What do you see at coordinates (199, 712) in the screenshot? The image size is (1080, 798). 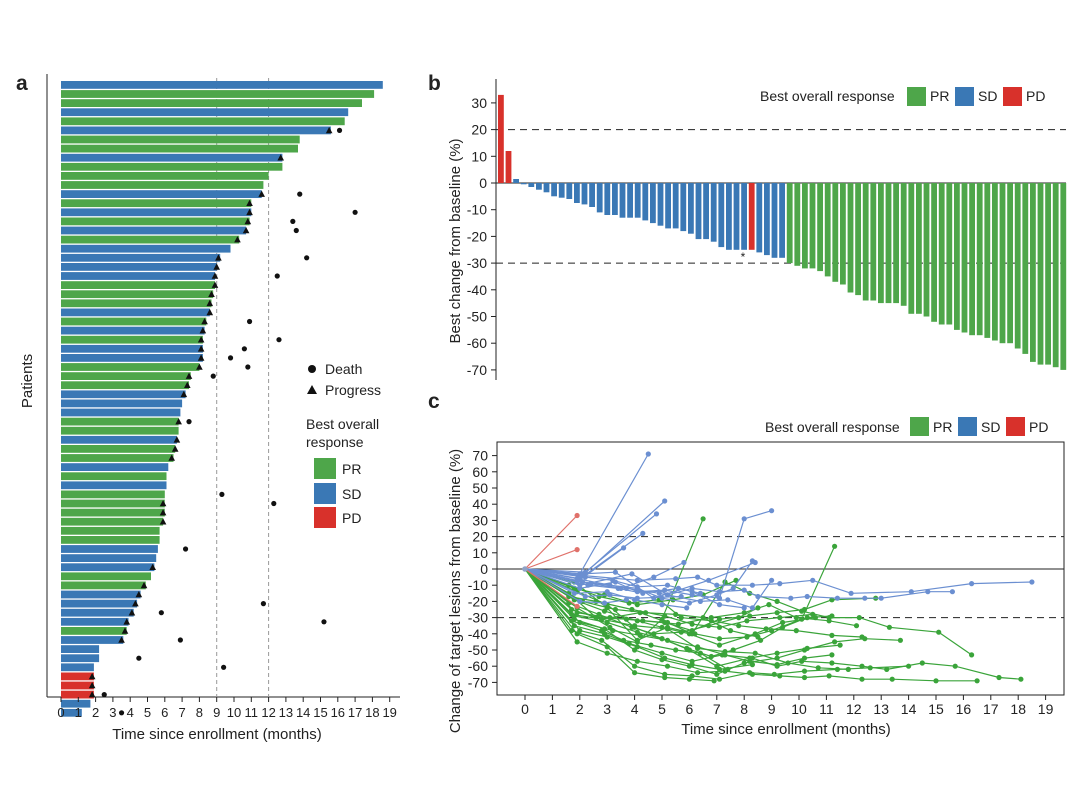 I see `panel-a-x-tick-label: 8` at bounding box center [199, 712].